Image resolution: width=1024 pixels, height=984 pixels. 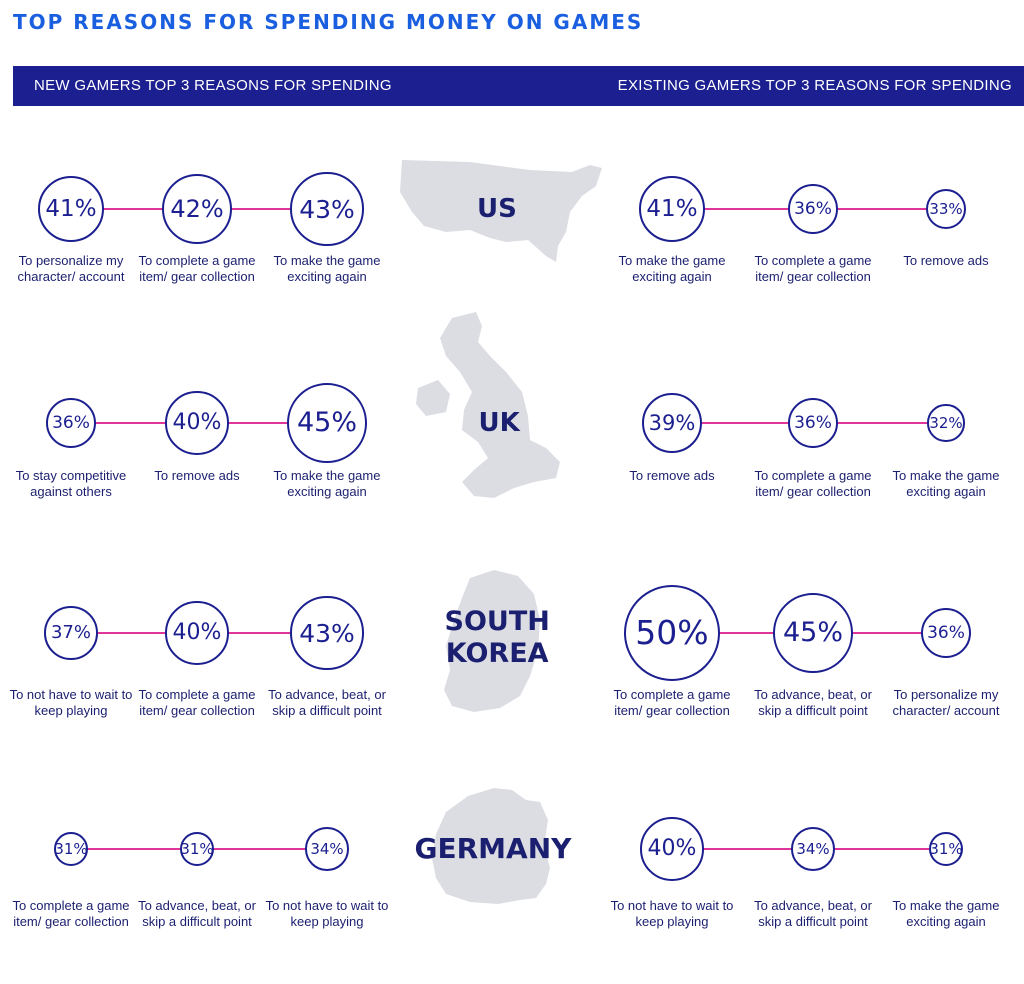 I want to click on uk-new-reason-label: To stay competitive against others, so click(x=71, y=483).